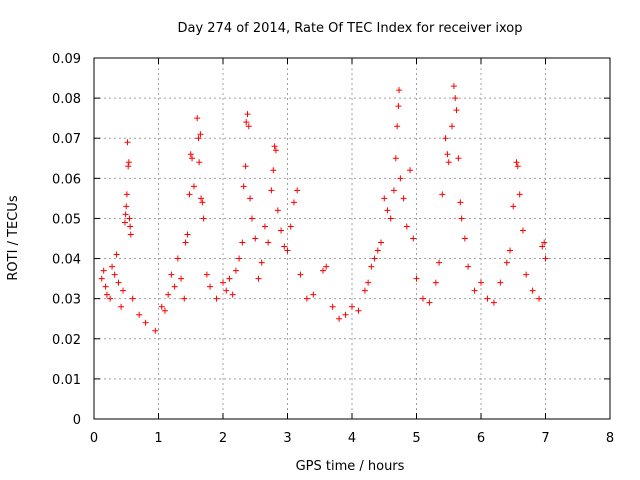  I want to click on x-tick-label: 7, so click(545, 438).